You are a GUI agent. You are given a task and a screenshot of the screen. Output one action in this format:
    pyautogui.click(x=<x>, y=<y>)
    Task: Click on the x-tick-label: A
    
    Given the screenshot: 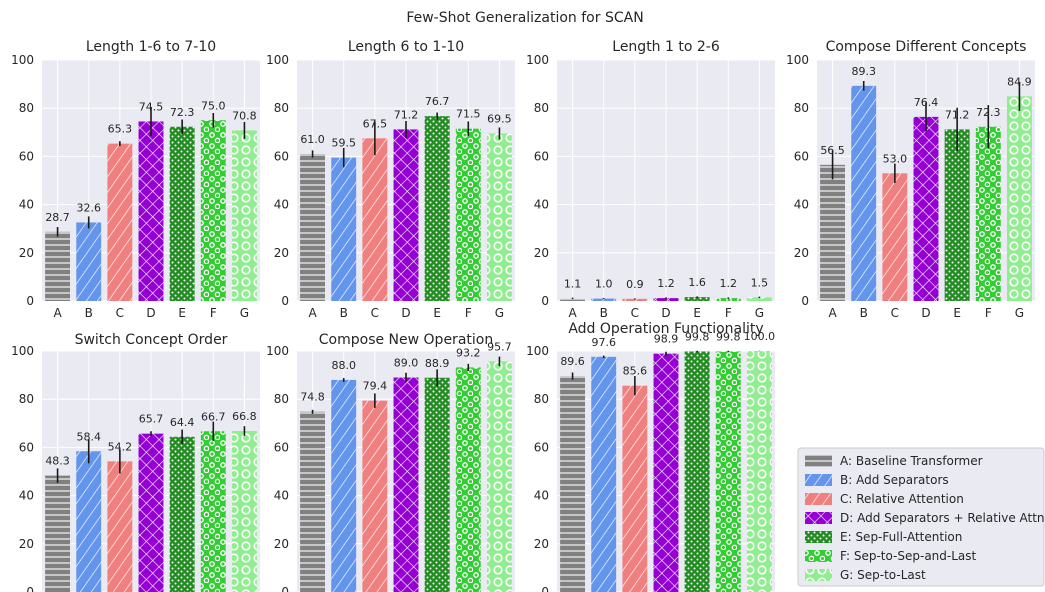 What is the action you would take?
    pyautogui.click(x=832, y=313)
    